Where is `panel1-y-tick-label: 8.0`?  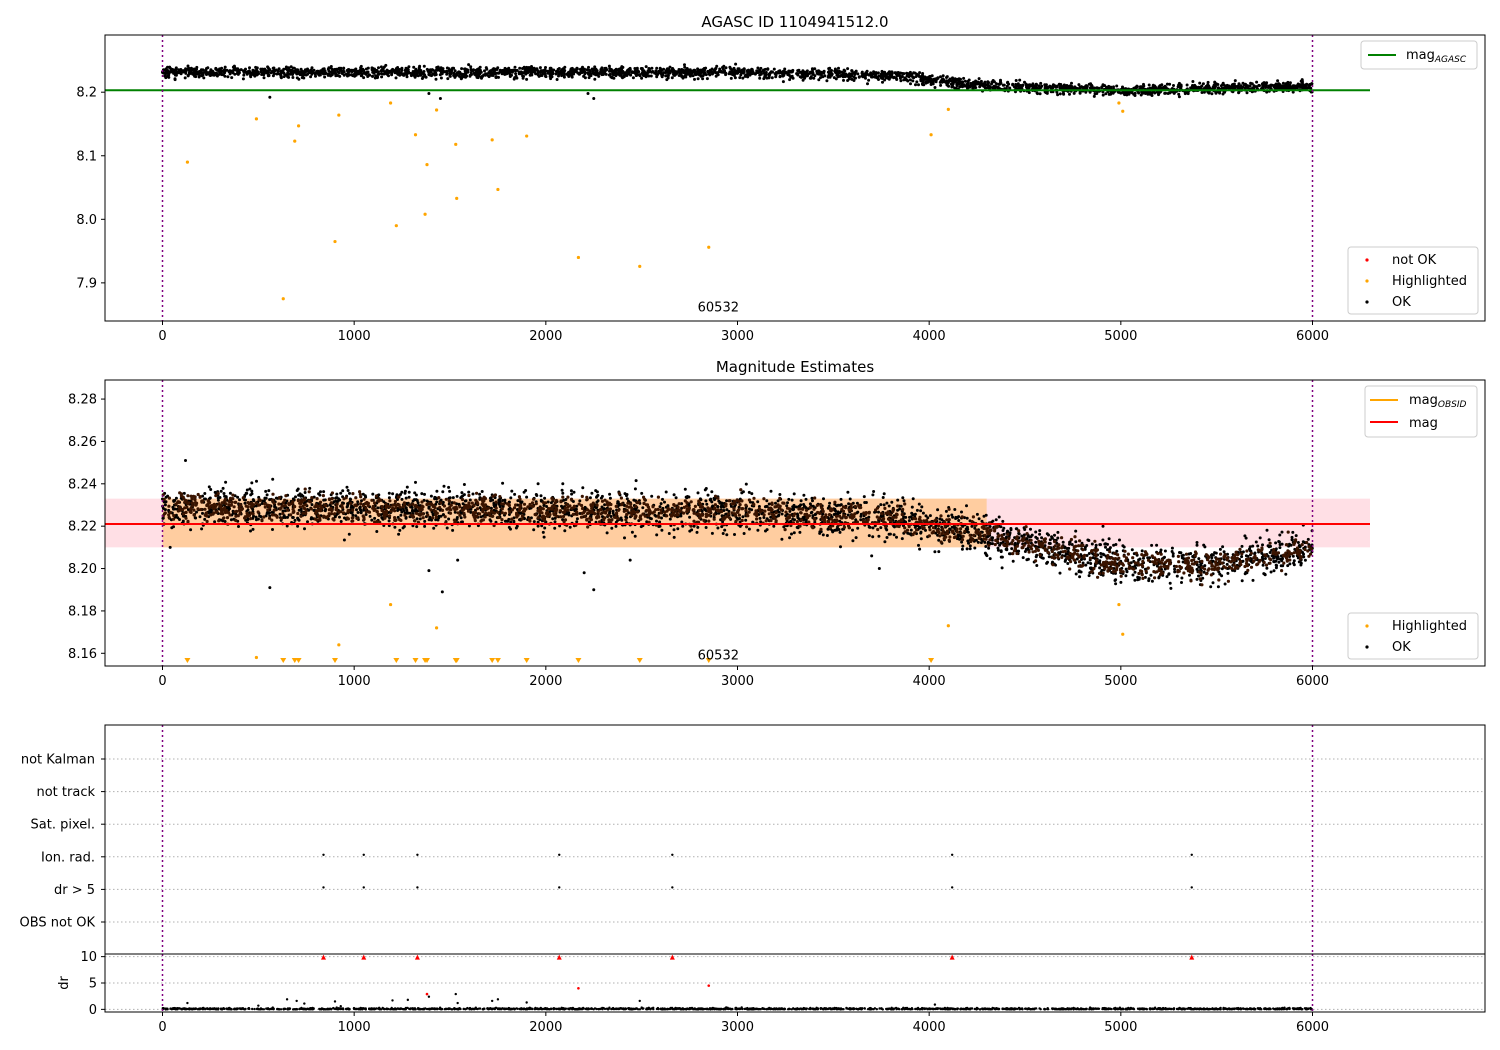 panel1-y-tick-label: 8.0 is located at coordinates (86, 220).